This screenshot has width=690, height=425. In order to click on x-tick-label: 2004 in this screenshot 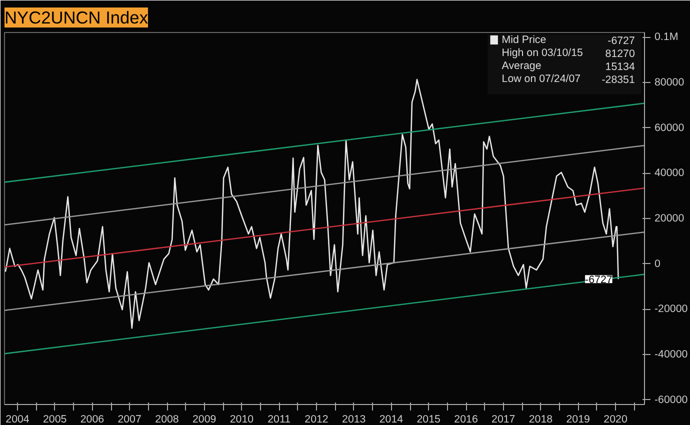, I will do `click(18, 419)`.